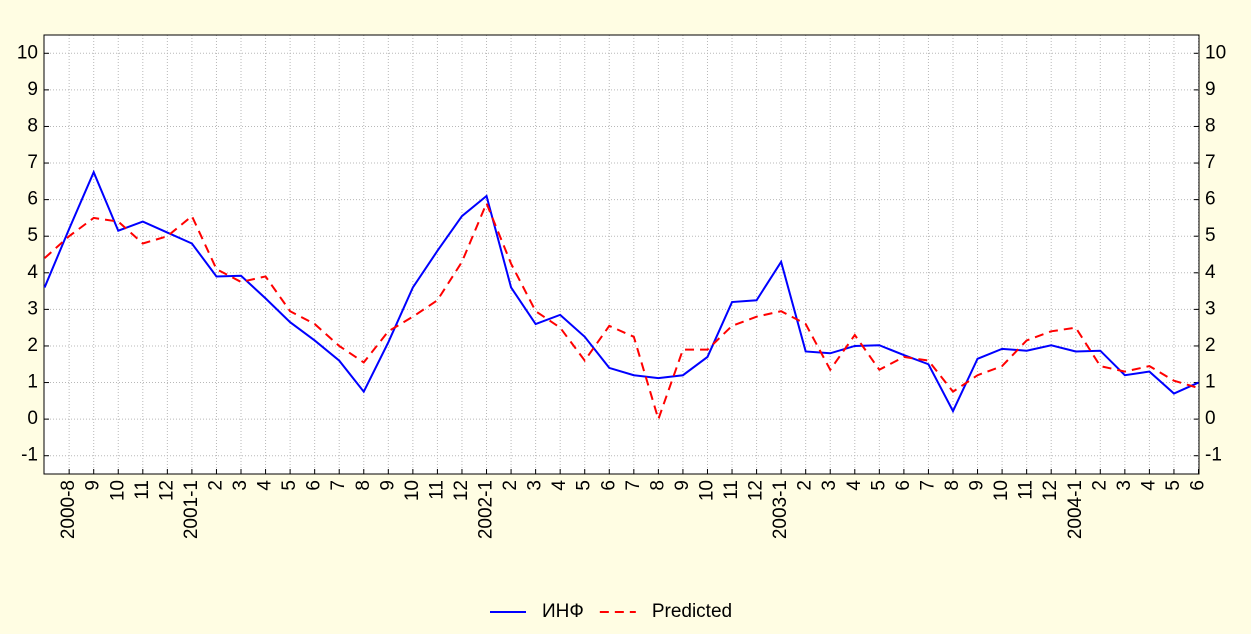 This screenshot has width=1251, height=634. What do you see at coordinates (27, 52) in the screenshot?
I see `y-tick-label: 10` at bounding box center [27, 52].